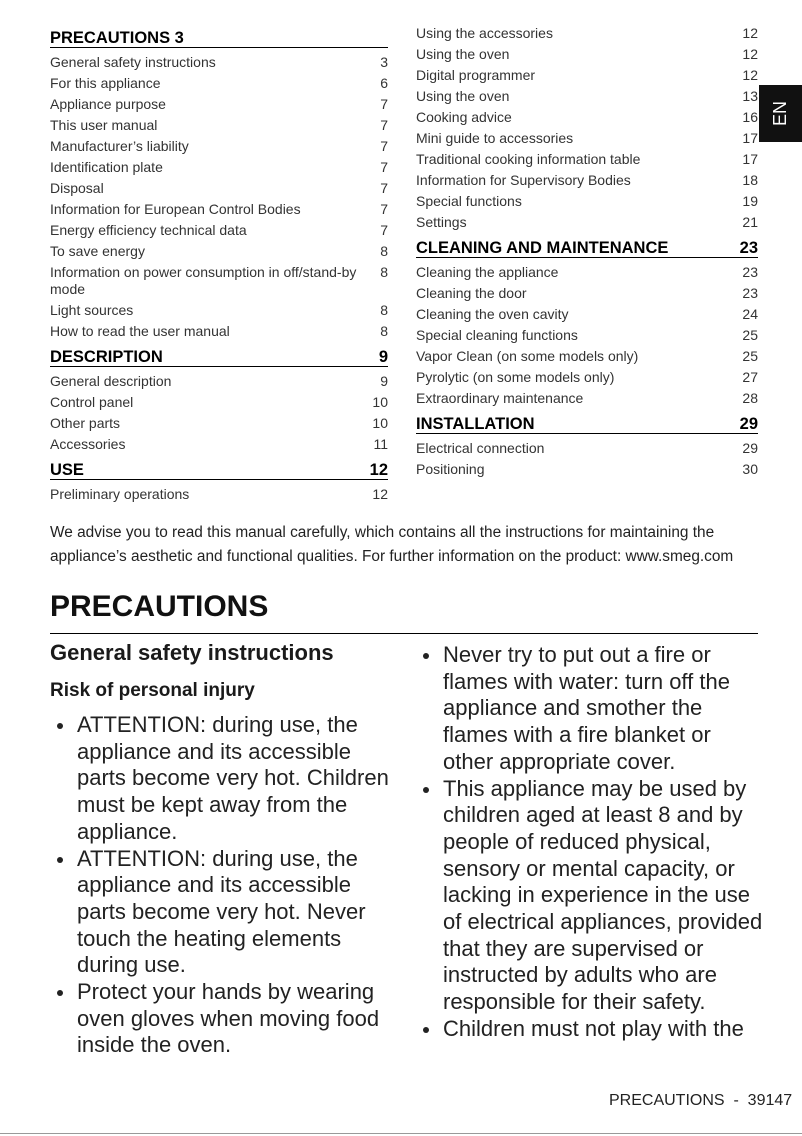  Describe the element at coordinates (219, 444) in the screenshot. I see `toc-entry: Accessories 11` at that location.